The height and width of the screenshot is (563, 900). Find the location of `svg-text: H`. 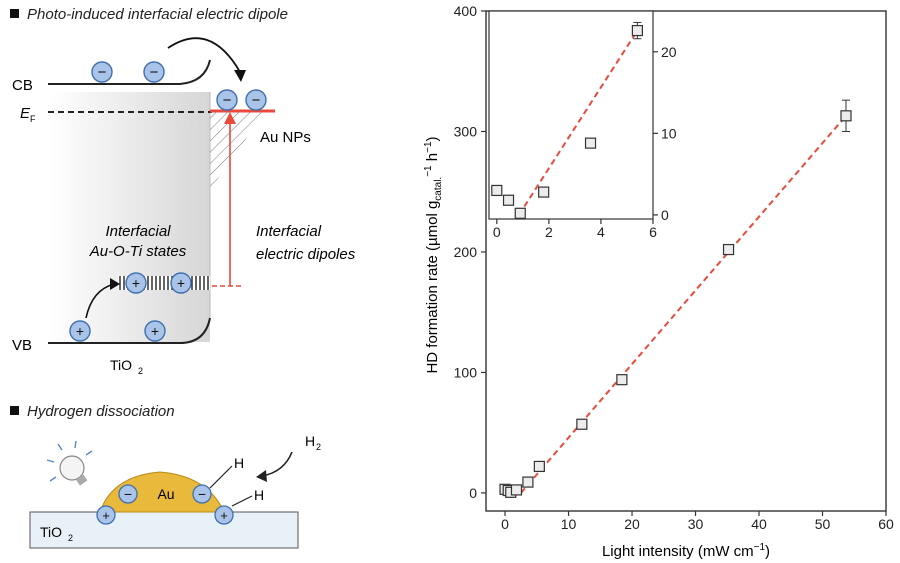

svg-text: H is located at coordinates (310, 441).